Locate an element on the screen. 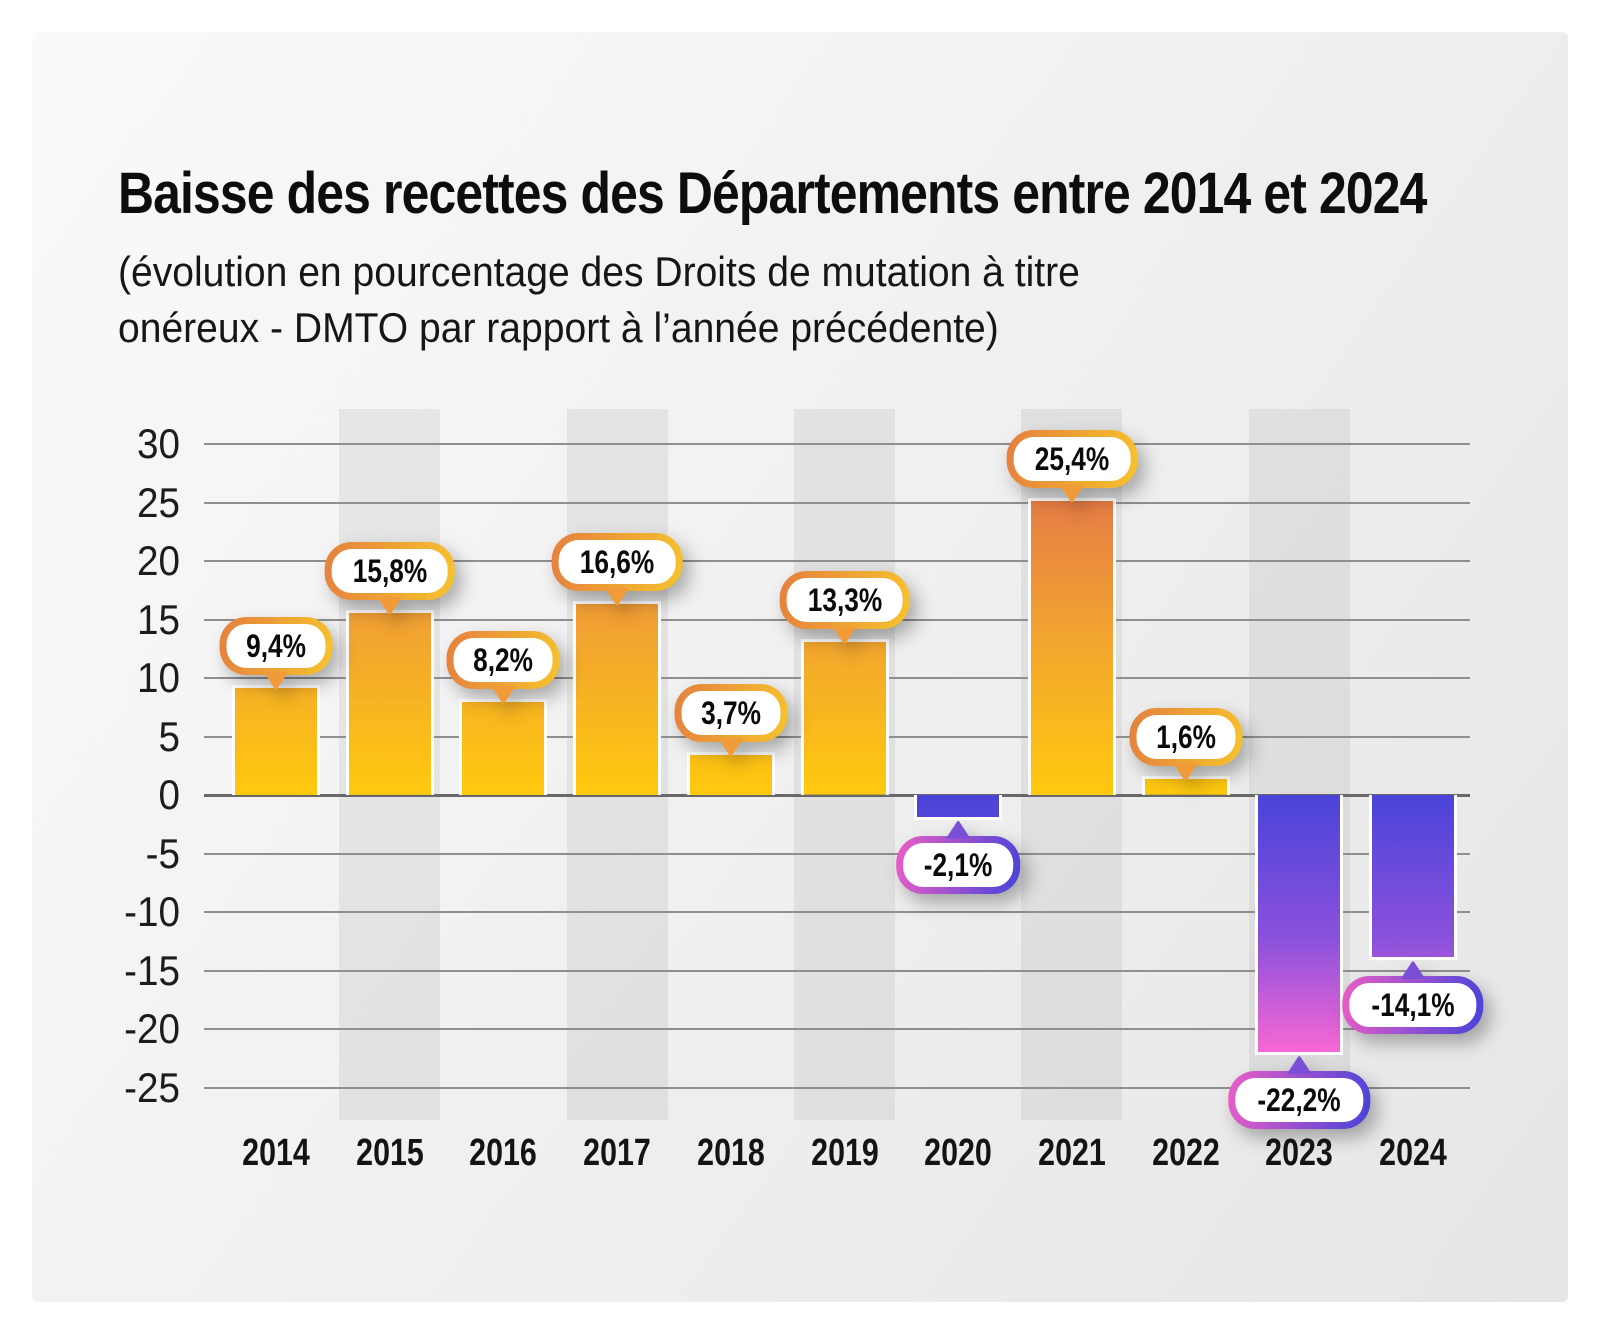 Image resolution: width=1600 pixels, height=1332 pixels. bubble-value-label: -22,2% is located at coordinates (1299, 1099).